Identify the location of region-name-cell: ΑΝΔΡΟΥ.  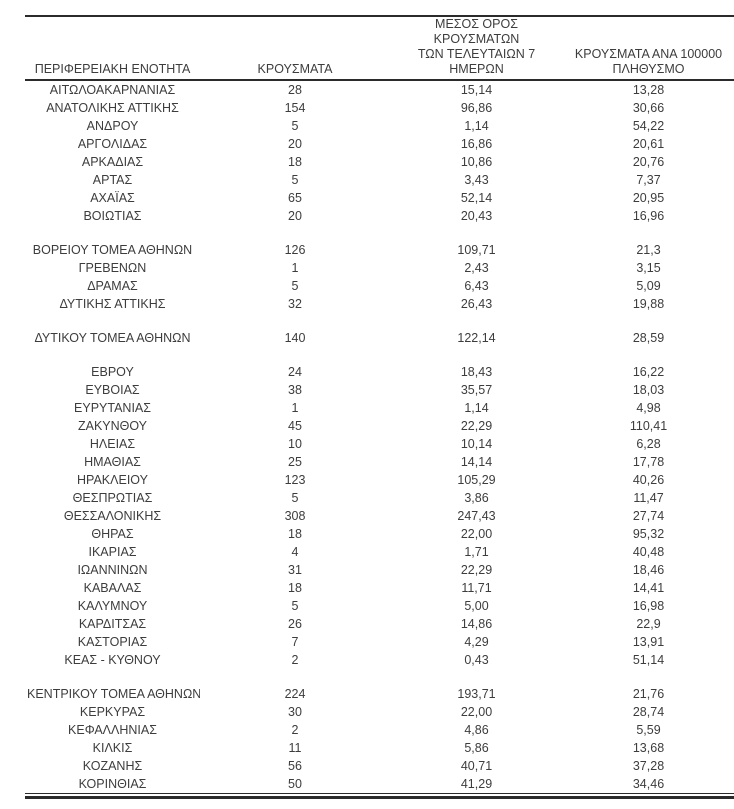
(112, 126).